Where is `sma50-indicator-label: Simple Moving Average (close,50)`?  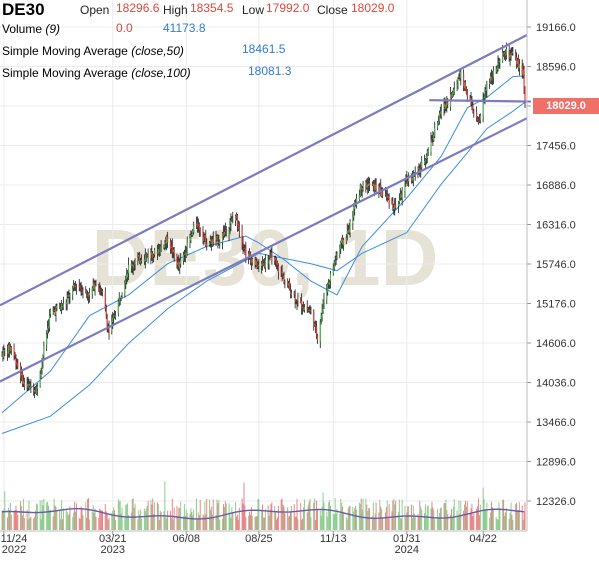 sma50-indicator-label: Simple Moving Average (close,50) is located at coordinates (93, 51).